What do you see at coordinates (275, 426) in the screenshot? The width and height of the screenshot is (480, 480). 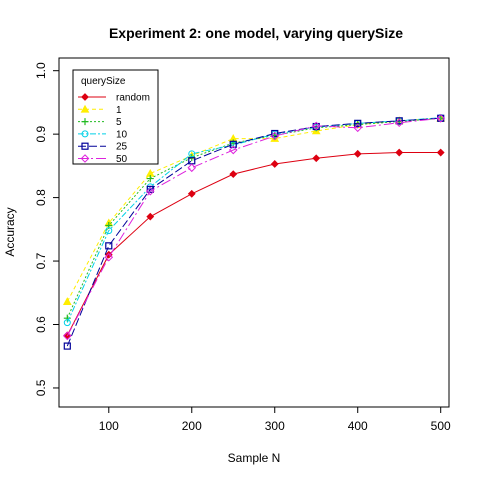 I see `x-tick-label: 300` at bounding box center [275, 426].